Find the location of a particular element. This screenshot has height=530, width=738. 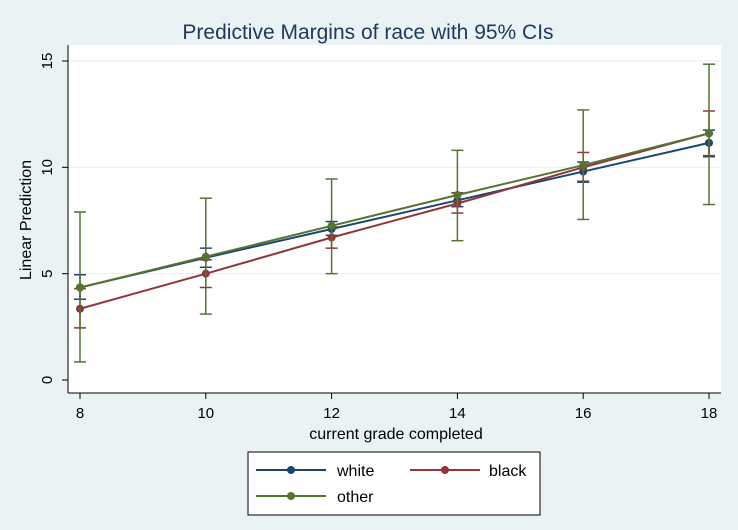

legend-box is located at coordinates (394, 483).